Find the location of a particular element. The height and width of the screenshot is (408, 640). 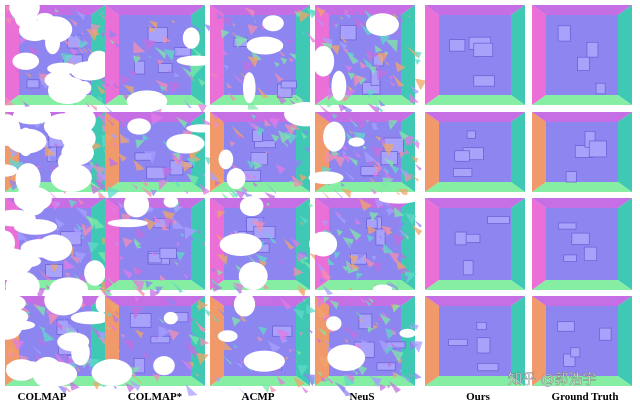

wall-left is located at coordinates (432, 341).